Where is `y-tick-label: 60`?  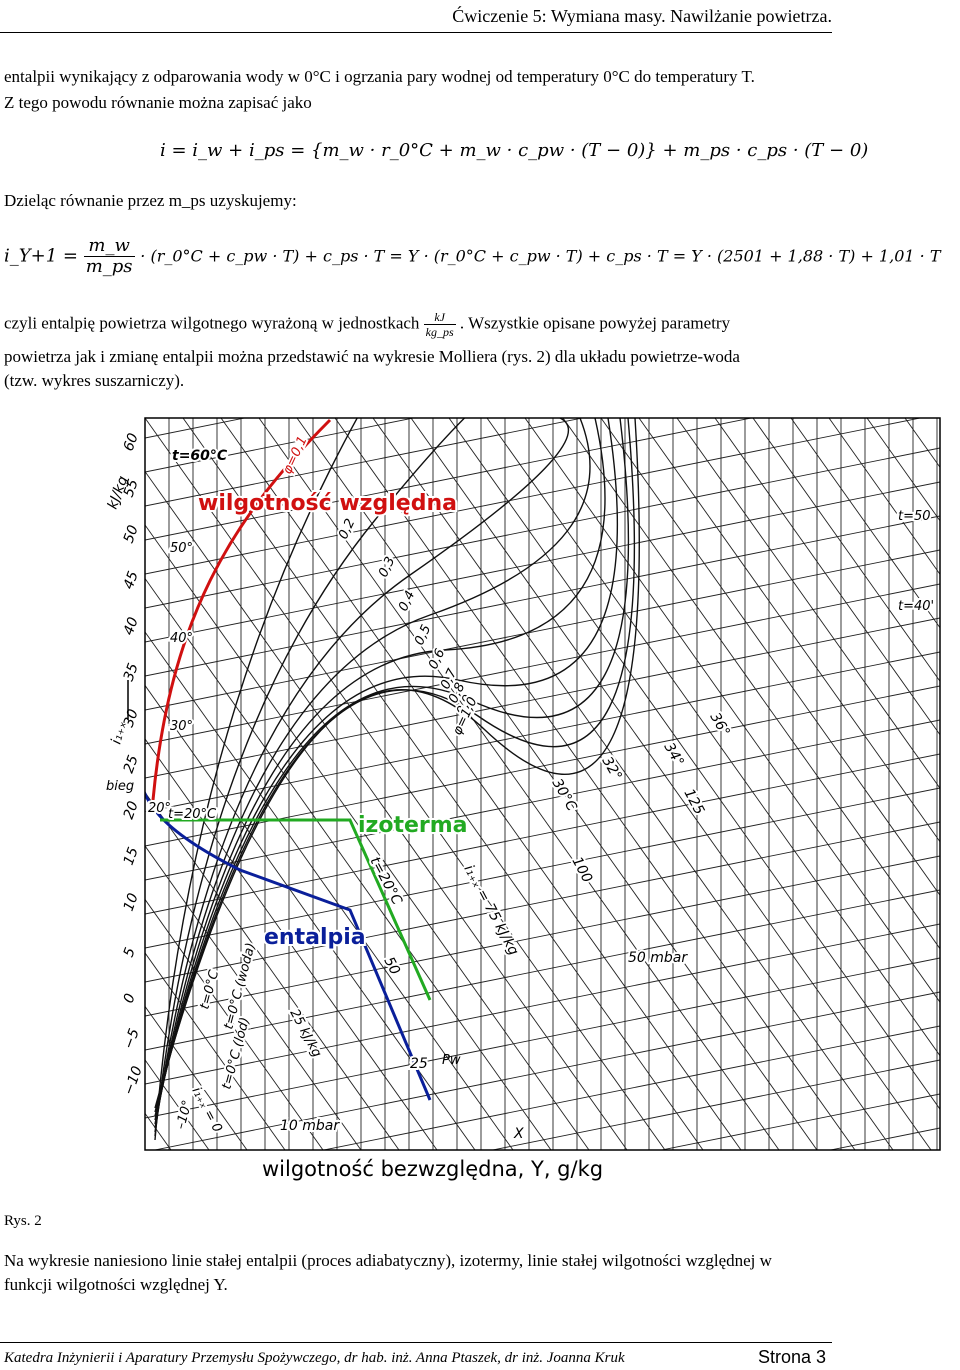 y-tick-label: 60 is located at coordinates (131, 442).